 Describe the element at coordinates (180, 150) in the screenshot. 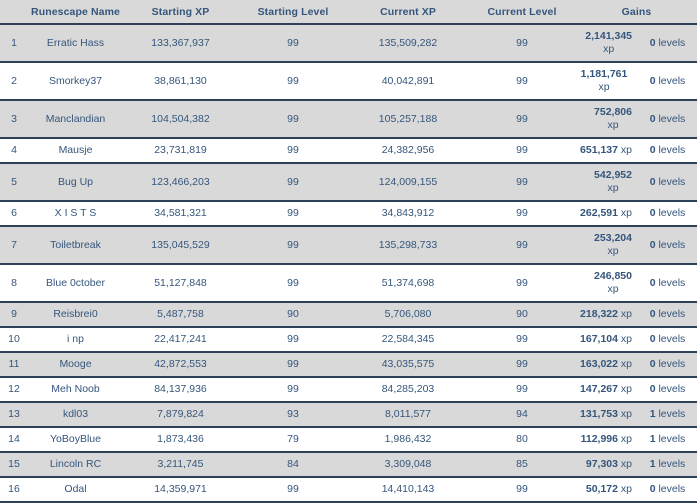

I see `starting-xp-cell: 23,731,819` at that location.